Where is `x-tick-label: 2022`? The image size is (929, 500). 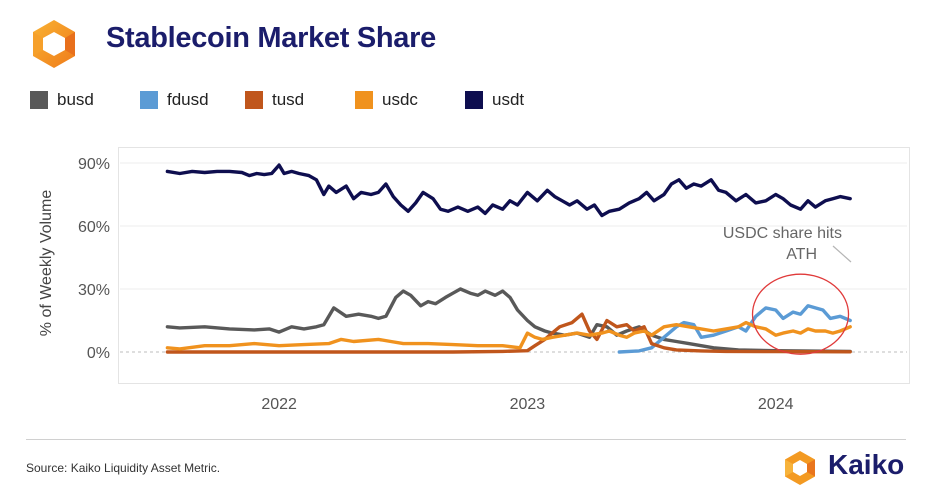
x-tick-label: 2022 is located at coordinates (279, 404).